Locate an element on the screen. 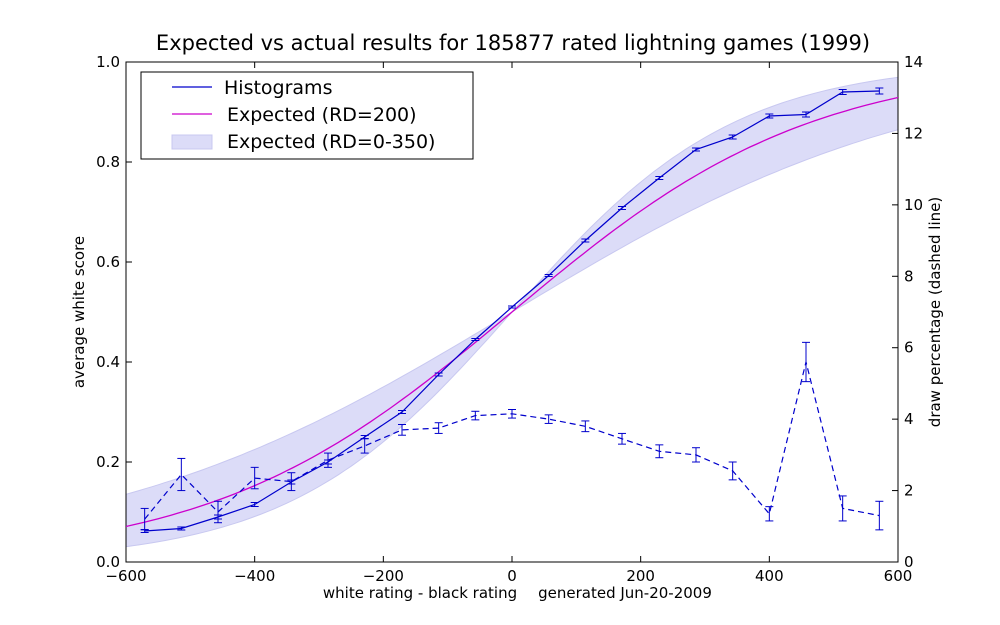 The image size is (1000, 625). y-right-tick-label: 8 is located at coordinates (909, 276).